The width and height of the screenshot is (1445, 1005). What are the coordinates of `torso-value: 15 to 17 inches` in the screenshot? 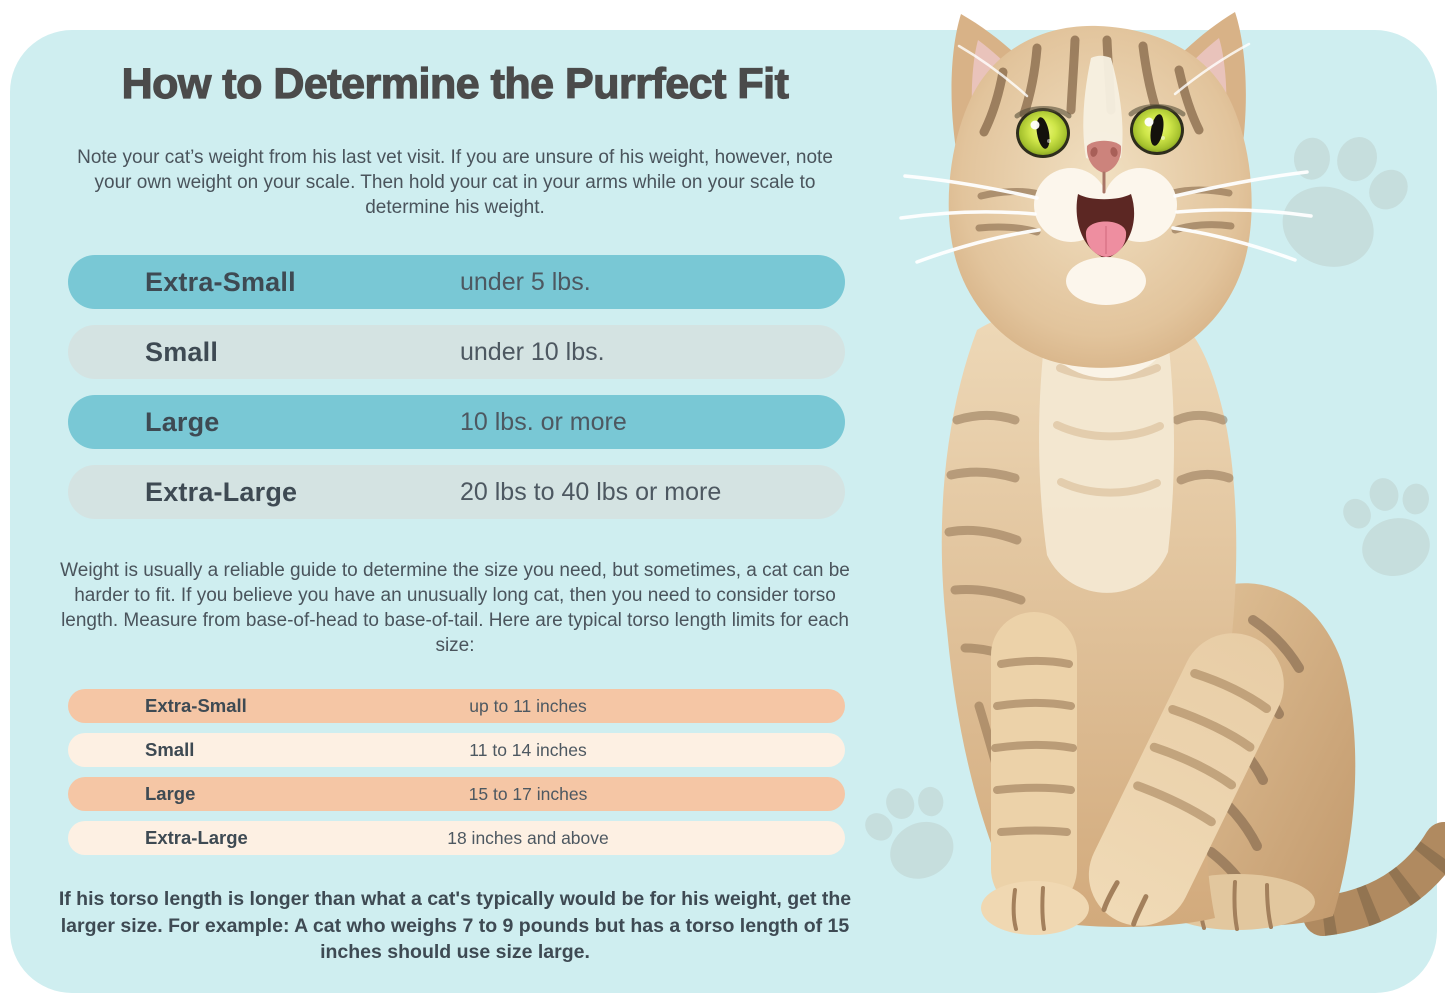 It's located at (528, 793).